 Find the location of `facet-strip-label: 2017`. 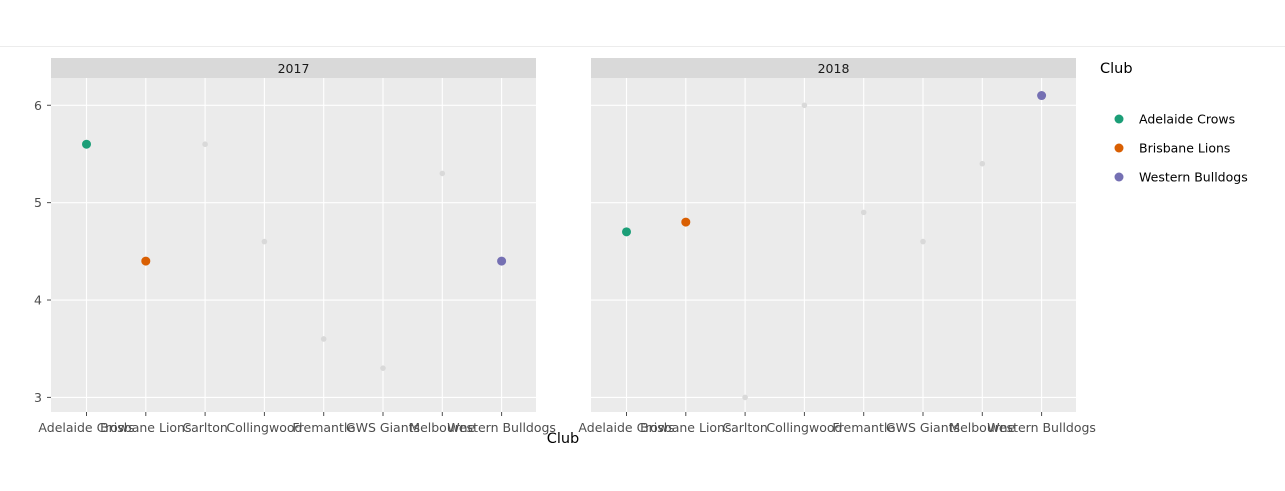

facet-strip-label: 2017 is located at coordinates (294, 68).